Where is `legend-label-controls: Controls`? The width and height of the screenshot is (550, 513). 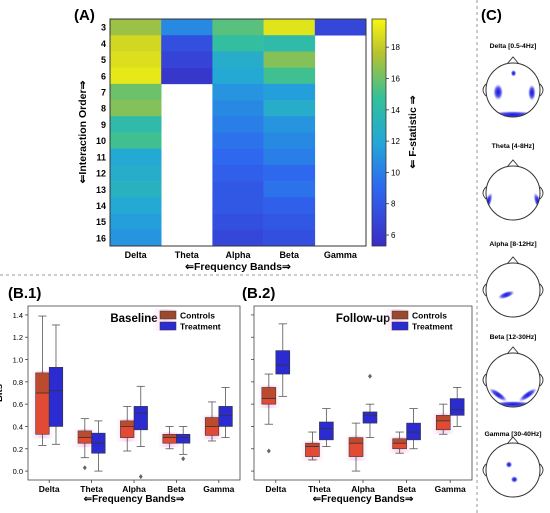 legend-label-controls: Controls is located at coordinates (429, 316).